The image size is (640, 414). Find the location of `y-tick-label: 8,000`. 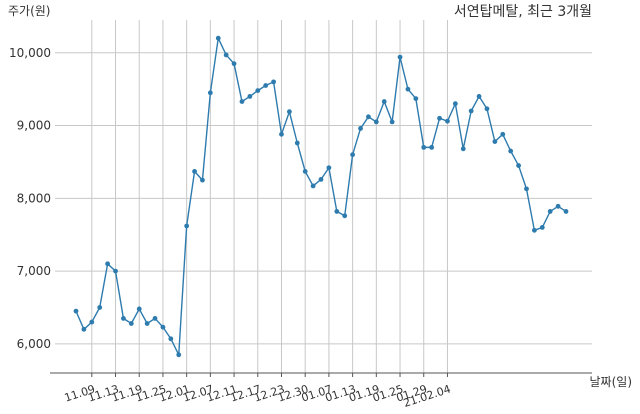

y-tick-label: 8,000 is located at coordinates (34, 198).